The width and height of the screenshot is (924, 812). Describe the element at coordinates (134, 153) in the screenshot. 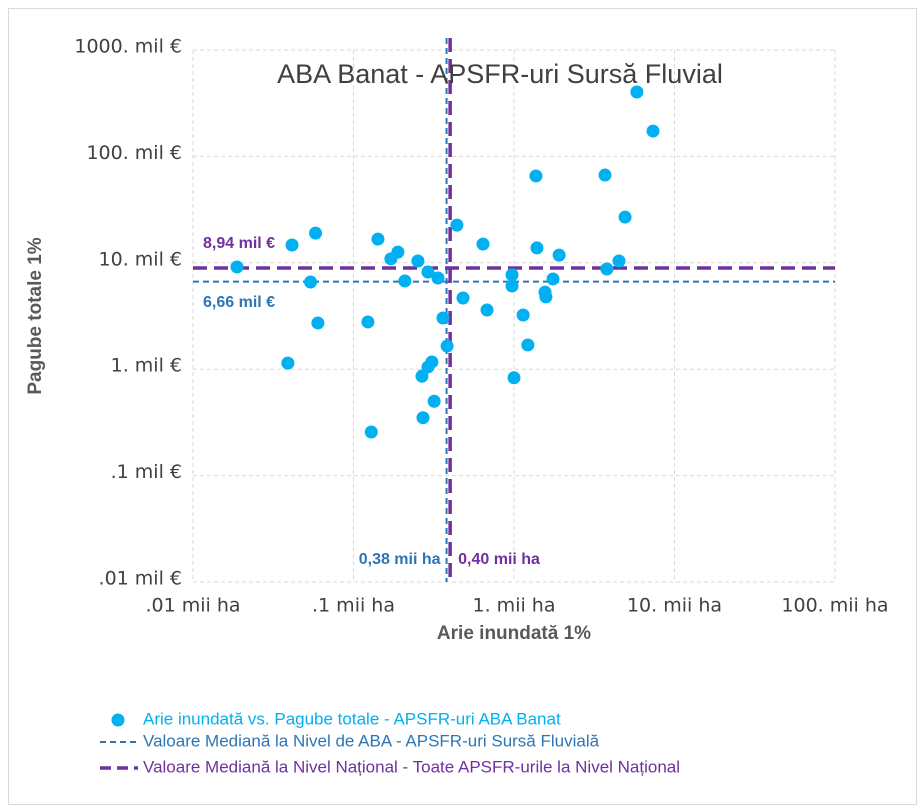

I see `y-tick-label: 100. mil €` at that location.